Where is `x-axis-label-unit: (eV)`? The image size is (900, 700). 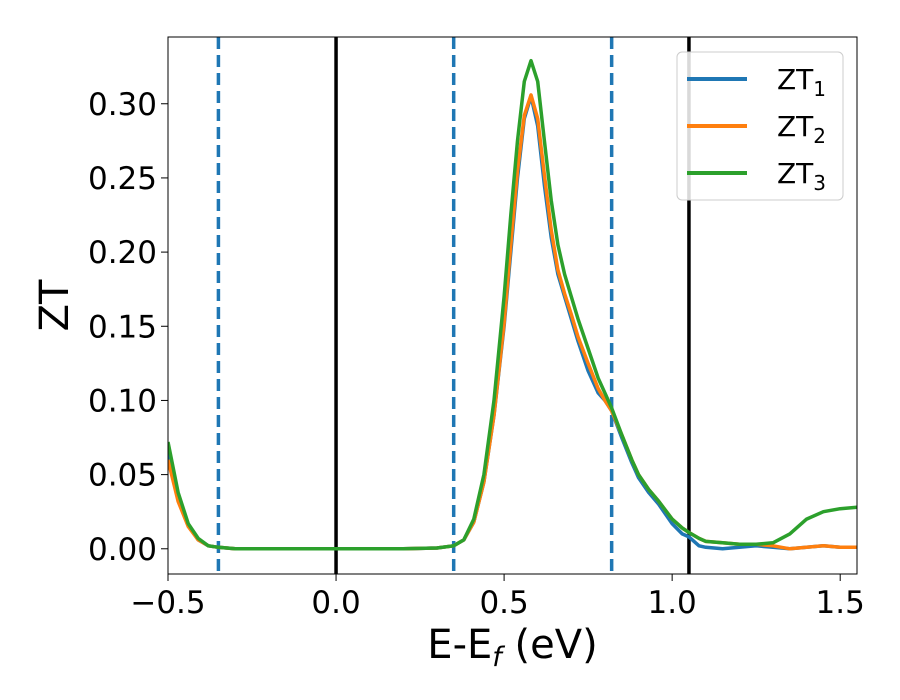 x-axis-label-unit: (eV) is located at coordinates (550, 645).